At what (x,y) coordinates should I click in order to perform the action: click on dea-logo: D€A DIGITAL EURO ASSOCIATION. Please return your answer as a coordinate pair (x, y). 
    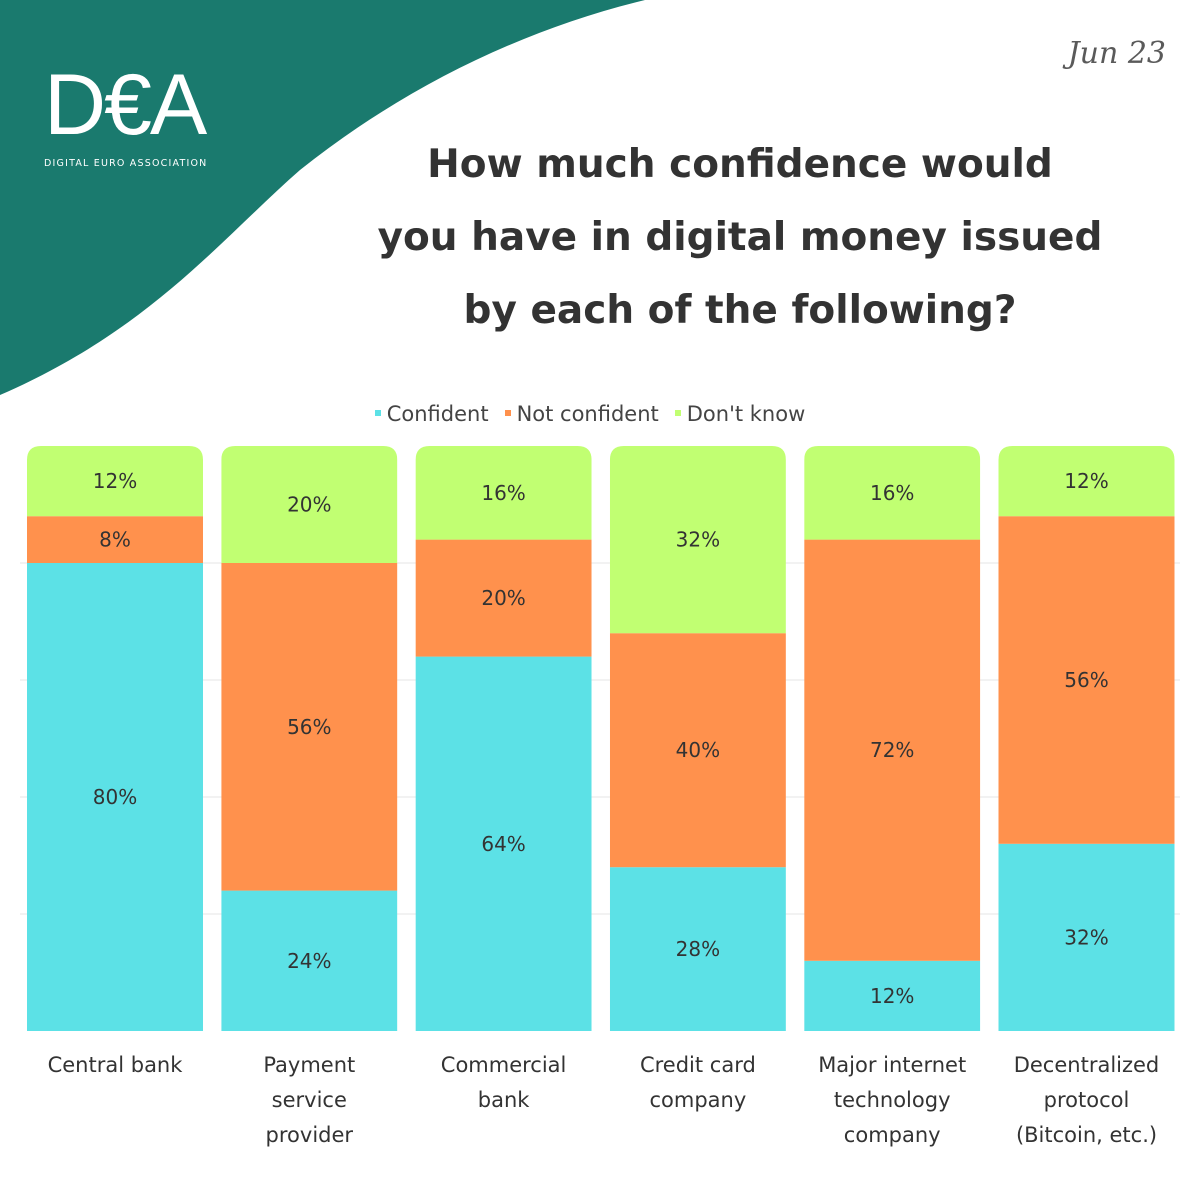
    Looking at the image, I should click on (139, 118).